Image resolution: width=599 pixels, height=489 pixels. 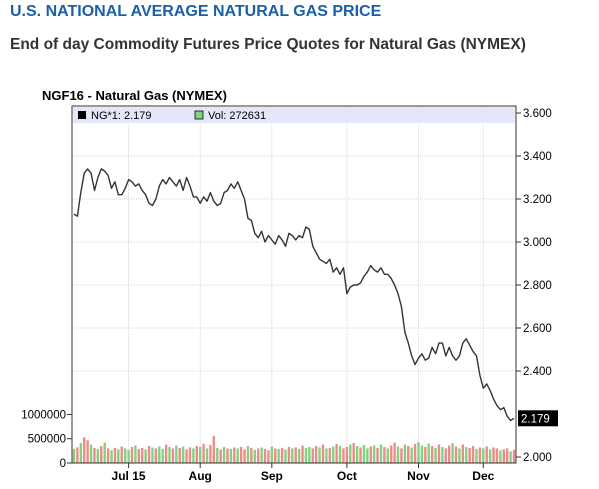 I want to click on volume-axis-tick-label: 500000, so click(x=47, y=440).